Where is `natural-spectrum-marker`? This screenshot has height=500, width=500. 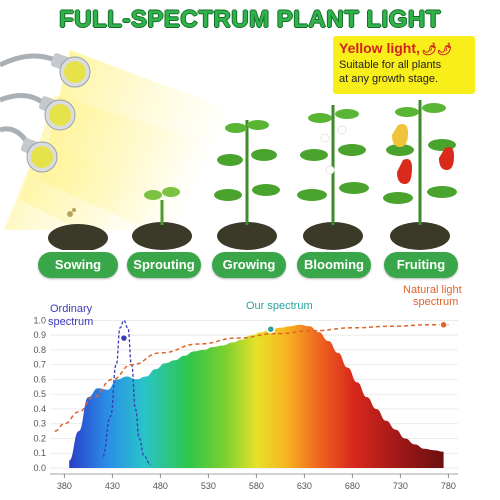
natural-spectrum-marker is located at coordinates (443, 325).